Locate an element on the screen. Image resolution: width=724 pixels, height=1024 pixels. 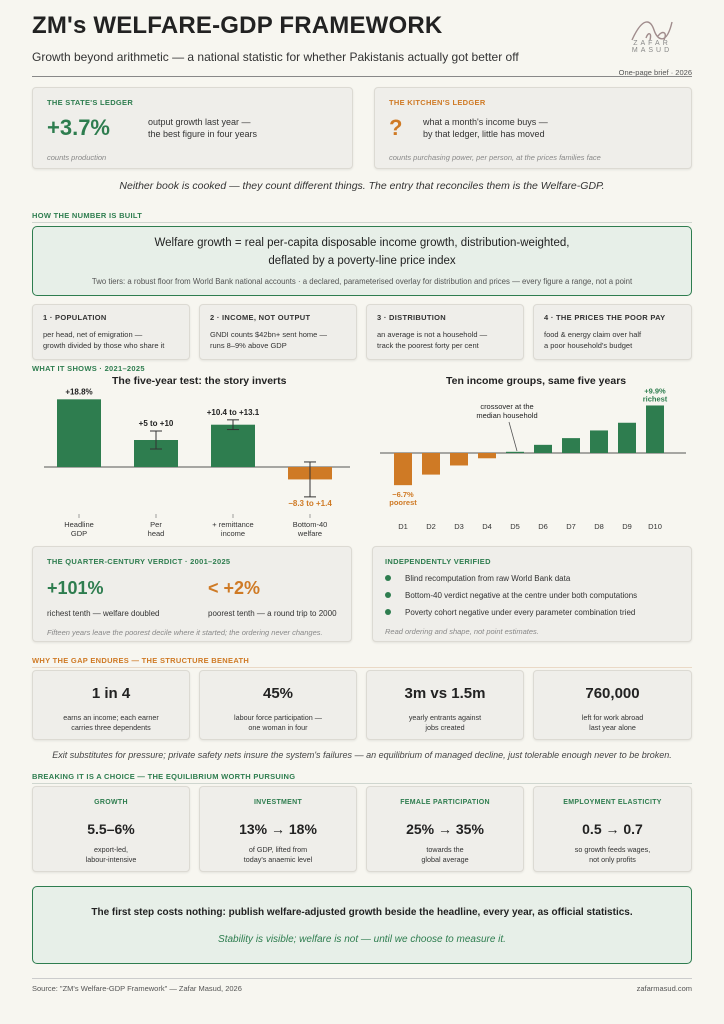
state-ledger-text1: output growth last year — is located at coordinates (199, 122).